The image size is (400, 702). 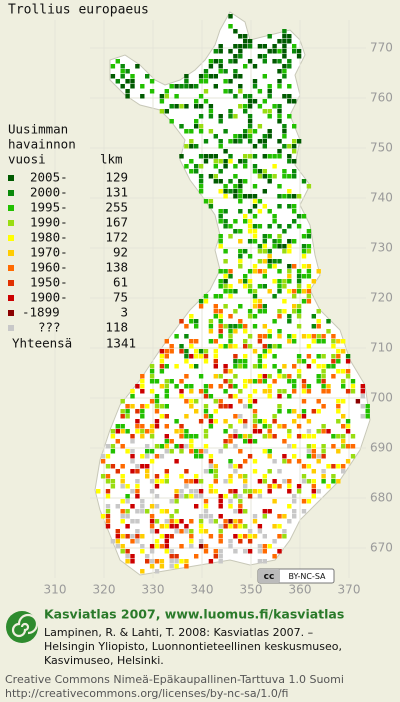 I want to click on y-label: 680, so click(x=381, y=498).